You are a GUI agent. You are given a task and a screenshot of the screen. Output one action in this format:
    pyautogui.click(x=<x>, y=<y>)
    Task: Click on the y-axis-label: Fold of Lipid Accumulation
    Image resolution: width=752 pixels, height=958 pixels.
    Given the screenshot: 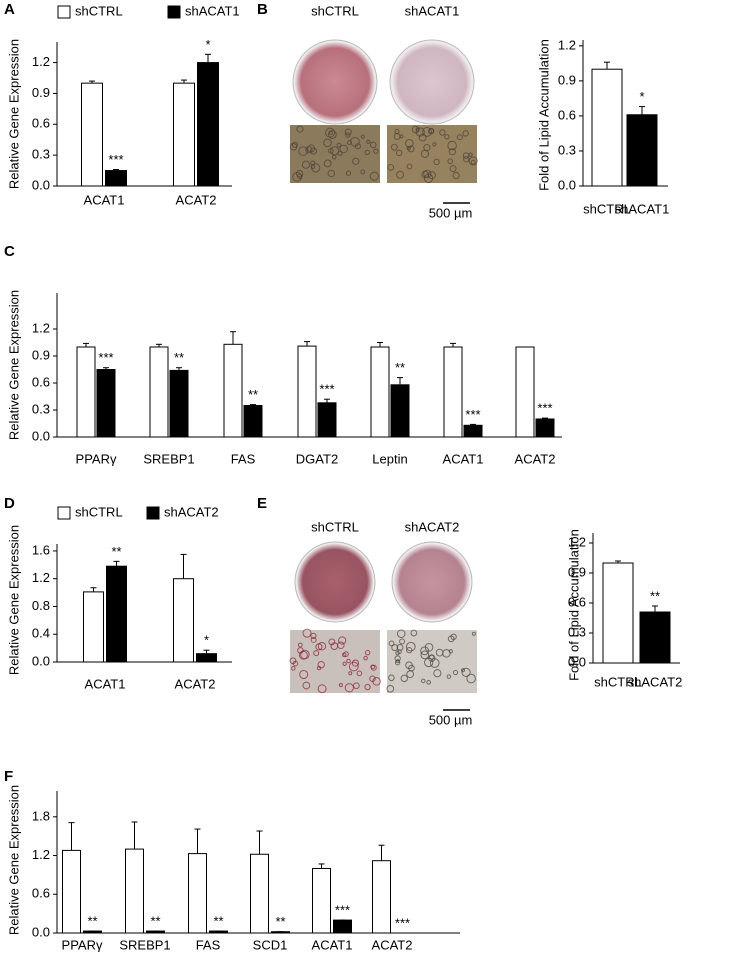 What is the action you would take?
    pyautogui.click(x=573, y=605)
    